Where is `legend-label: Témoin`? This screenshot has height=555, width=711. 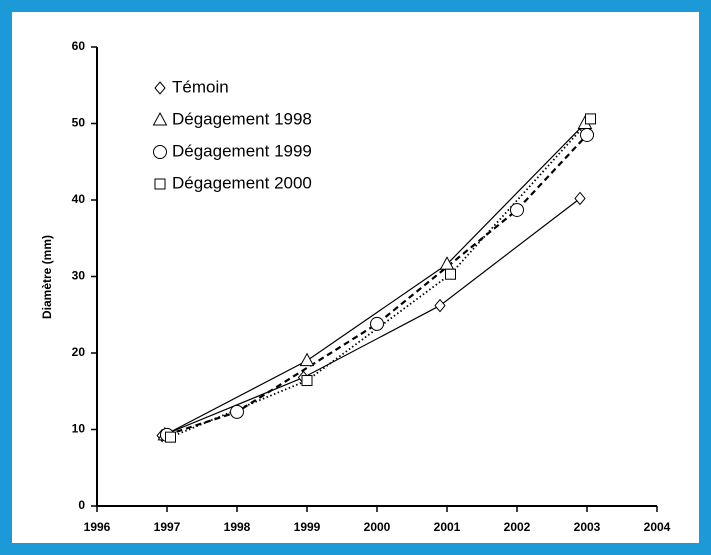
legend-label: Témoin is located at coordinates (200, 86).